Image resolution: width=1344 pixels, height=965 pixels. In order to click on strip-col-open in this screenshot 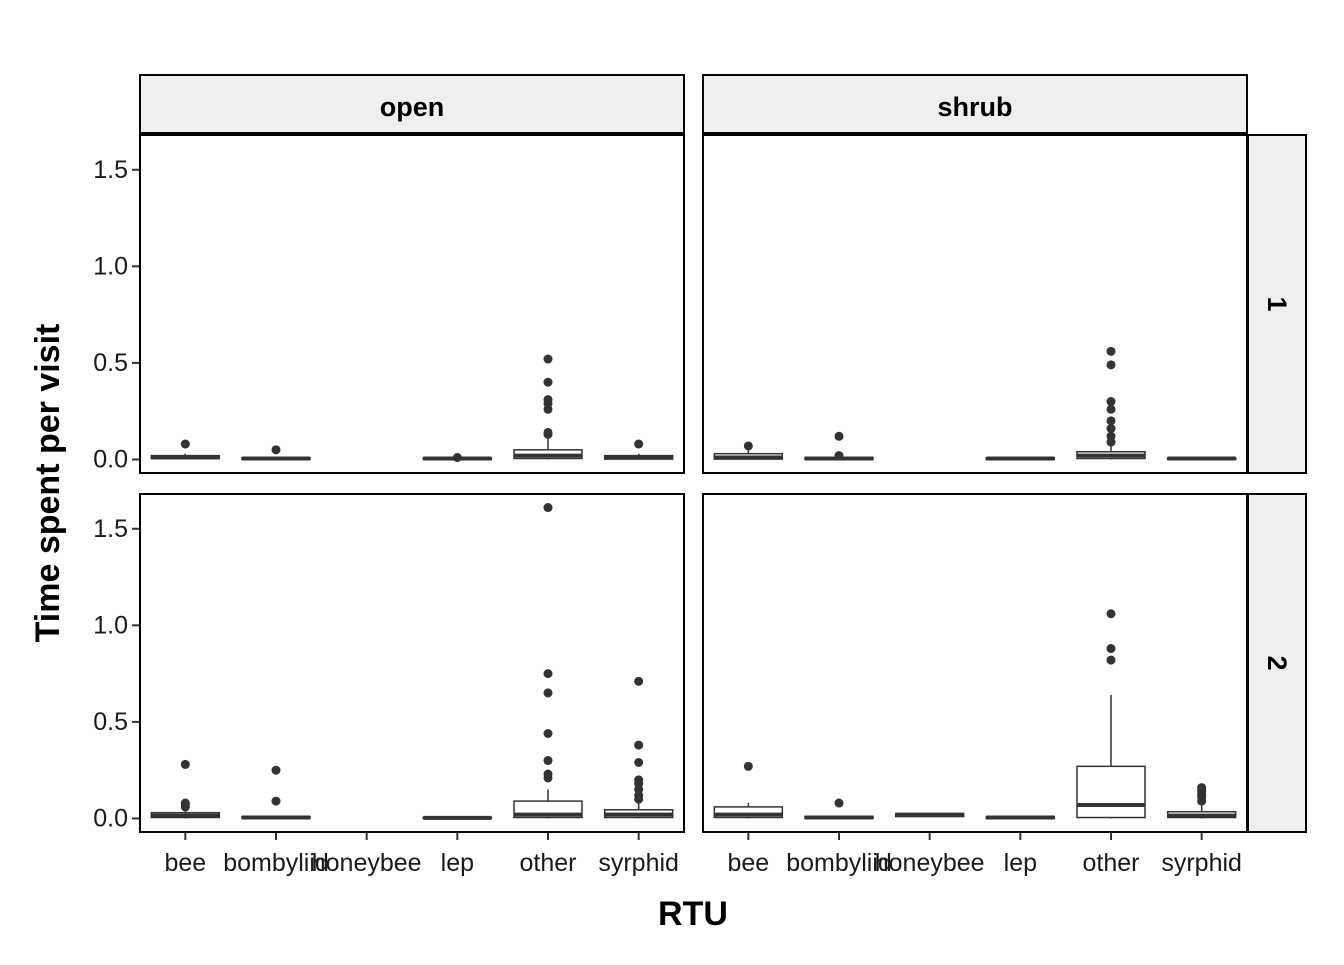, I will do `click(412, 104)`.